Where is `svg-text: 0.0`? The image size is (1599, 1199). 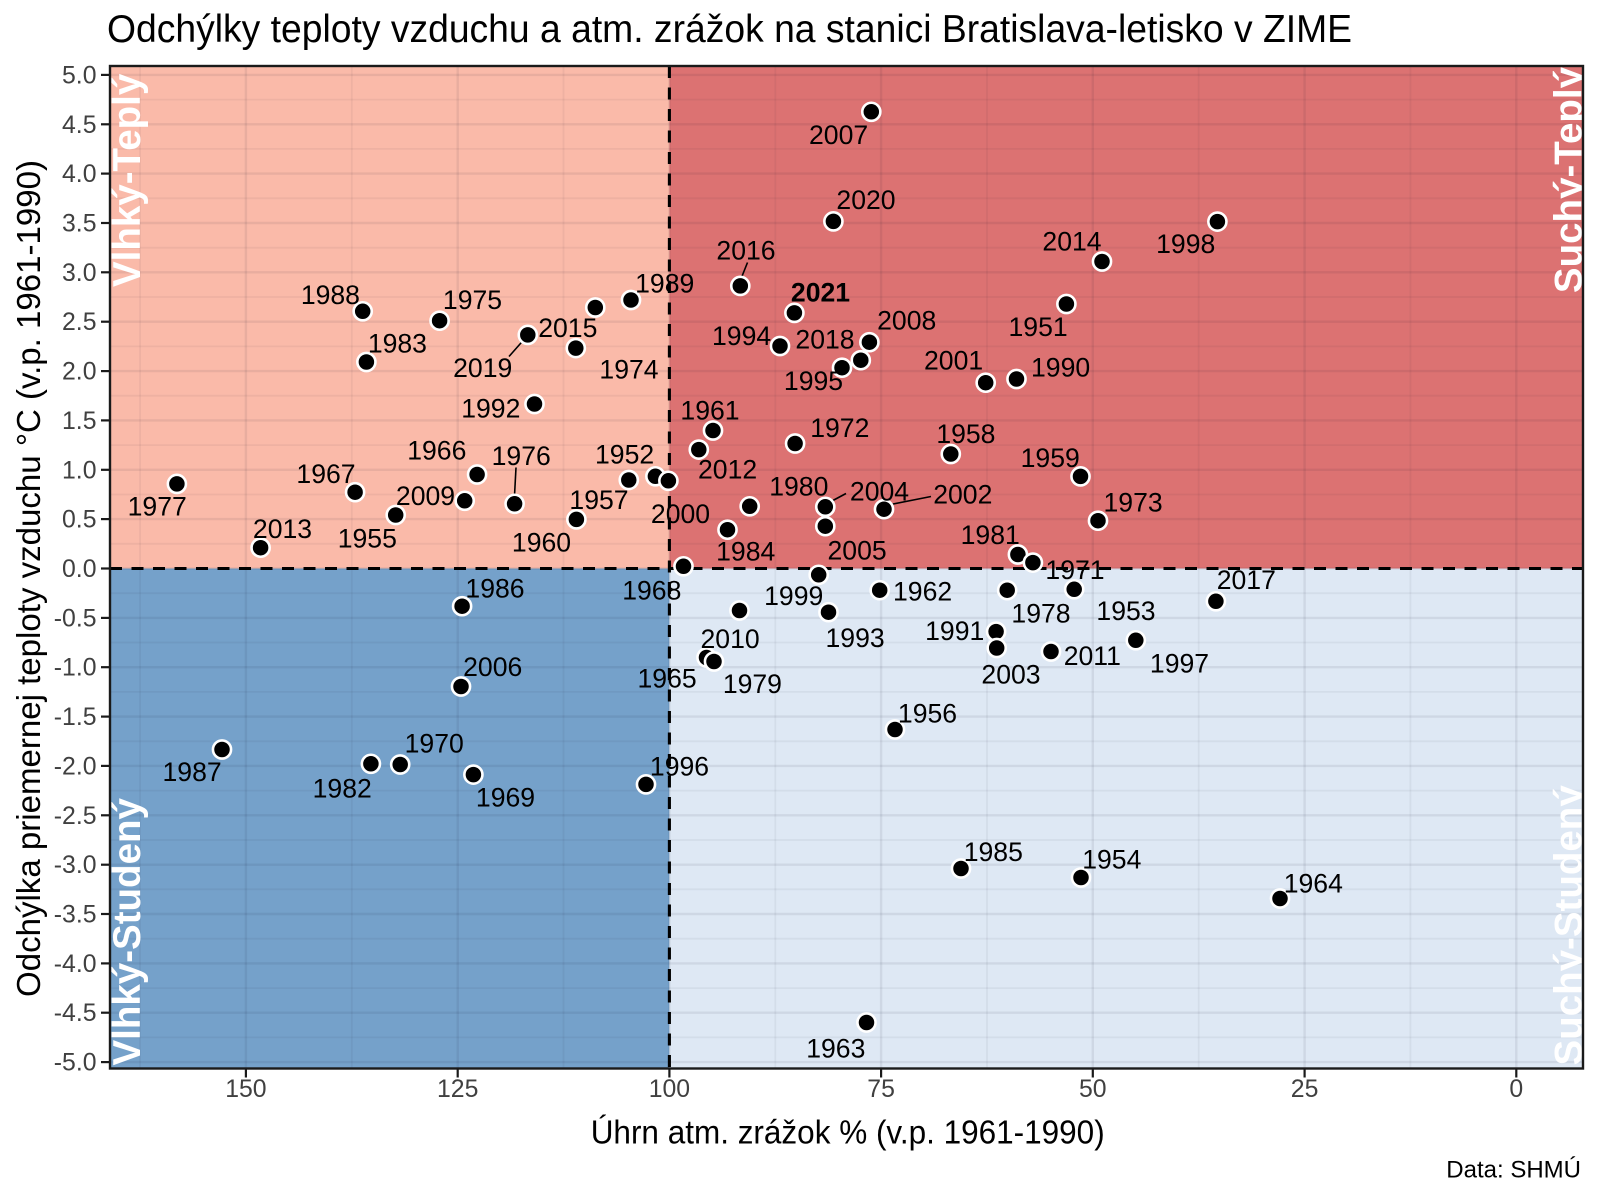 svg-text: 0.0 is located at coordinates (79, 569).